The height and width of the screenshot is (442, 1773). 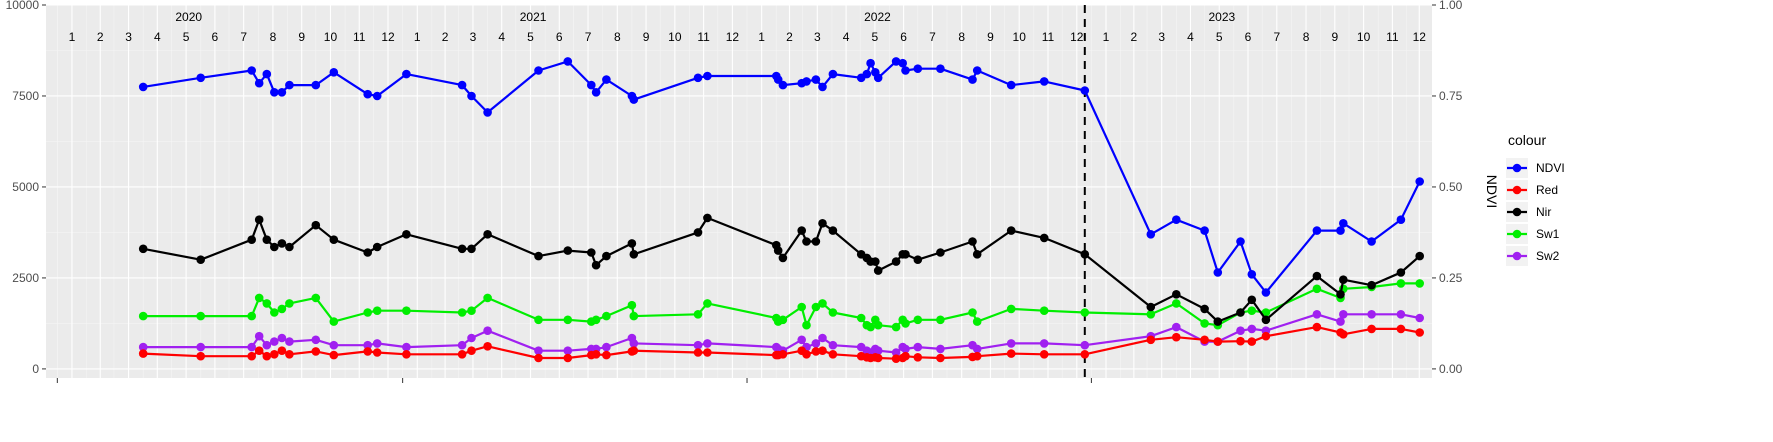 What do you see at coordinates (1392, 37) in the screenshot?
I see `month-label: 11` at bounding box center [1392, 37].